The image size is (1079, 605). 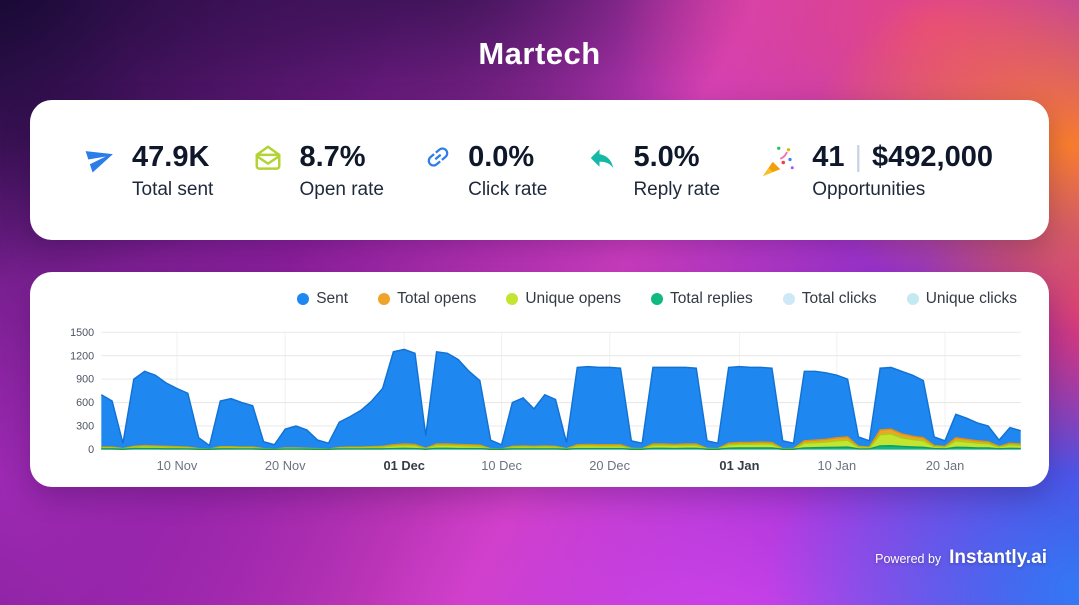 I want to click on party-popper-icon, so click(x=778, y=161).